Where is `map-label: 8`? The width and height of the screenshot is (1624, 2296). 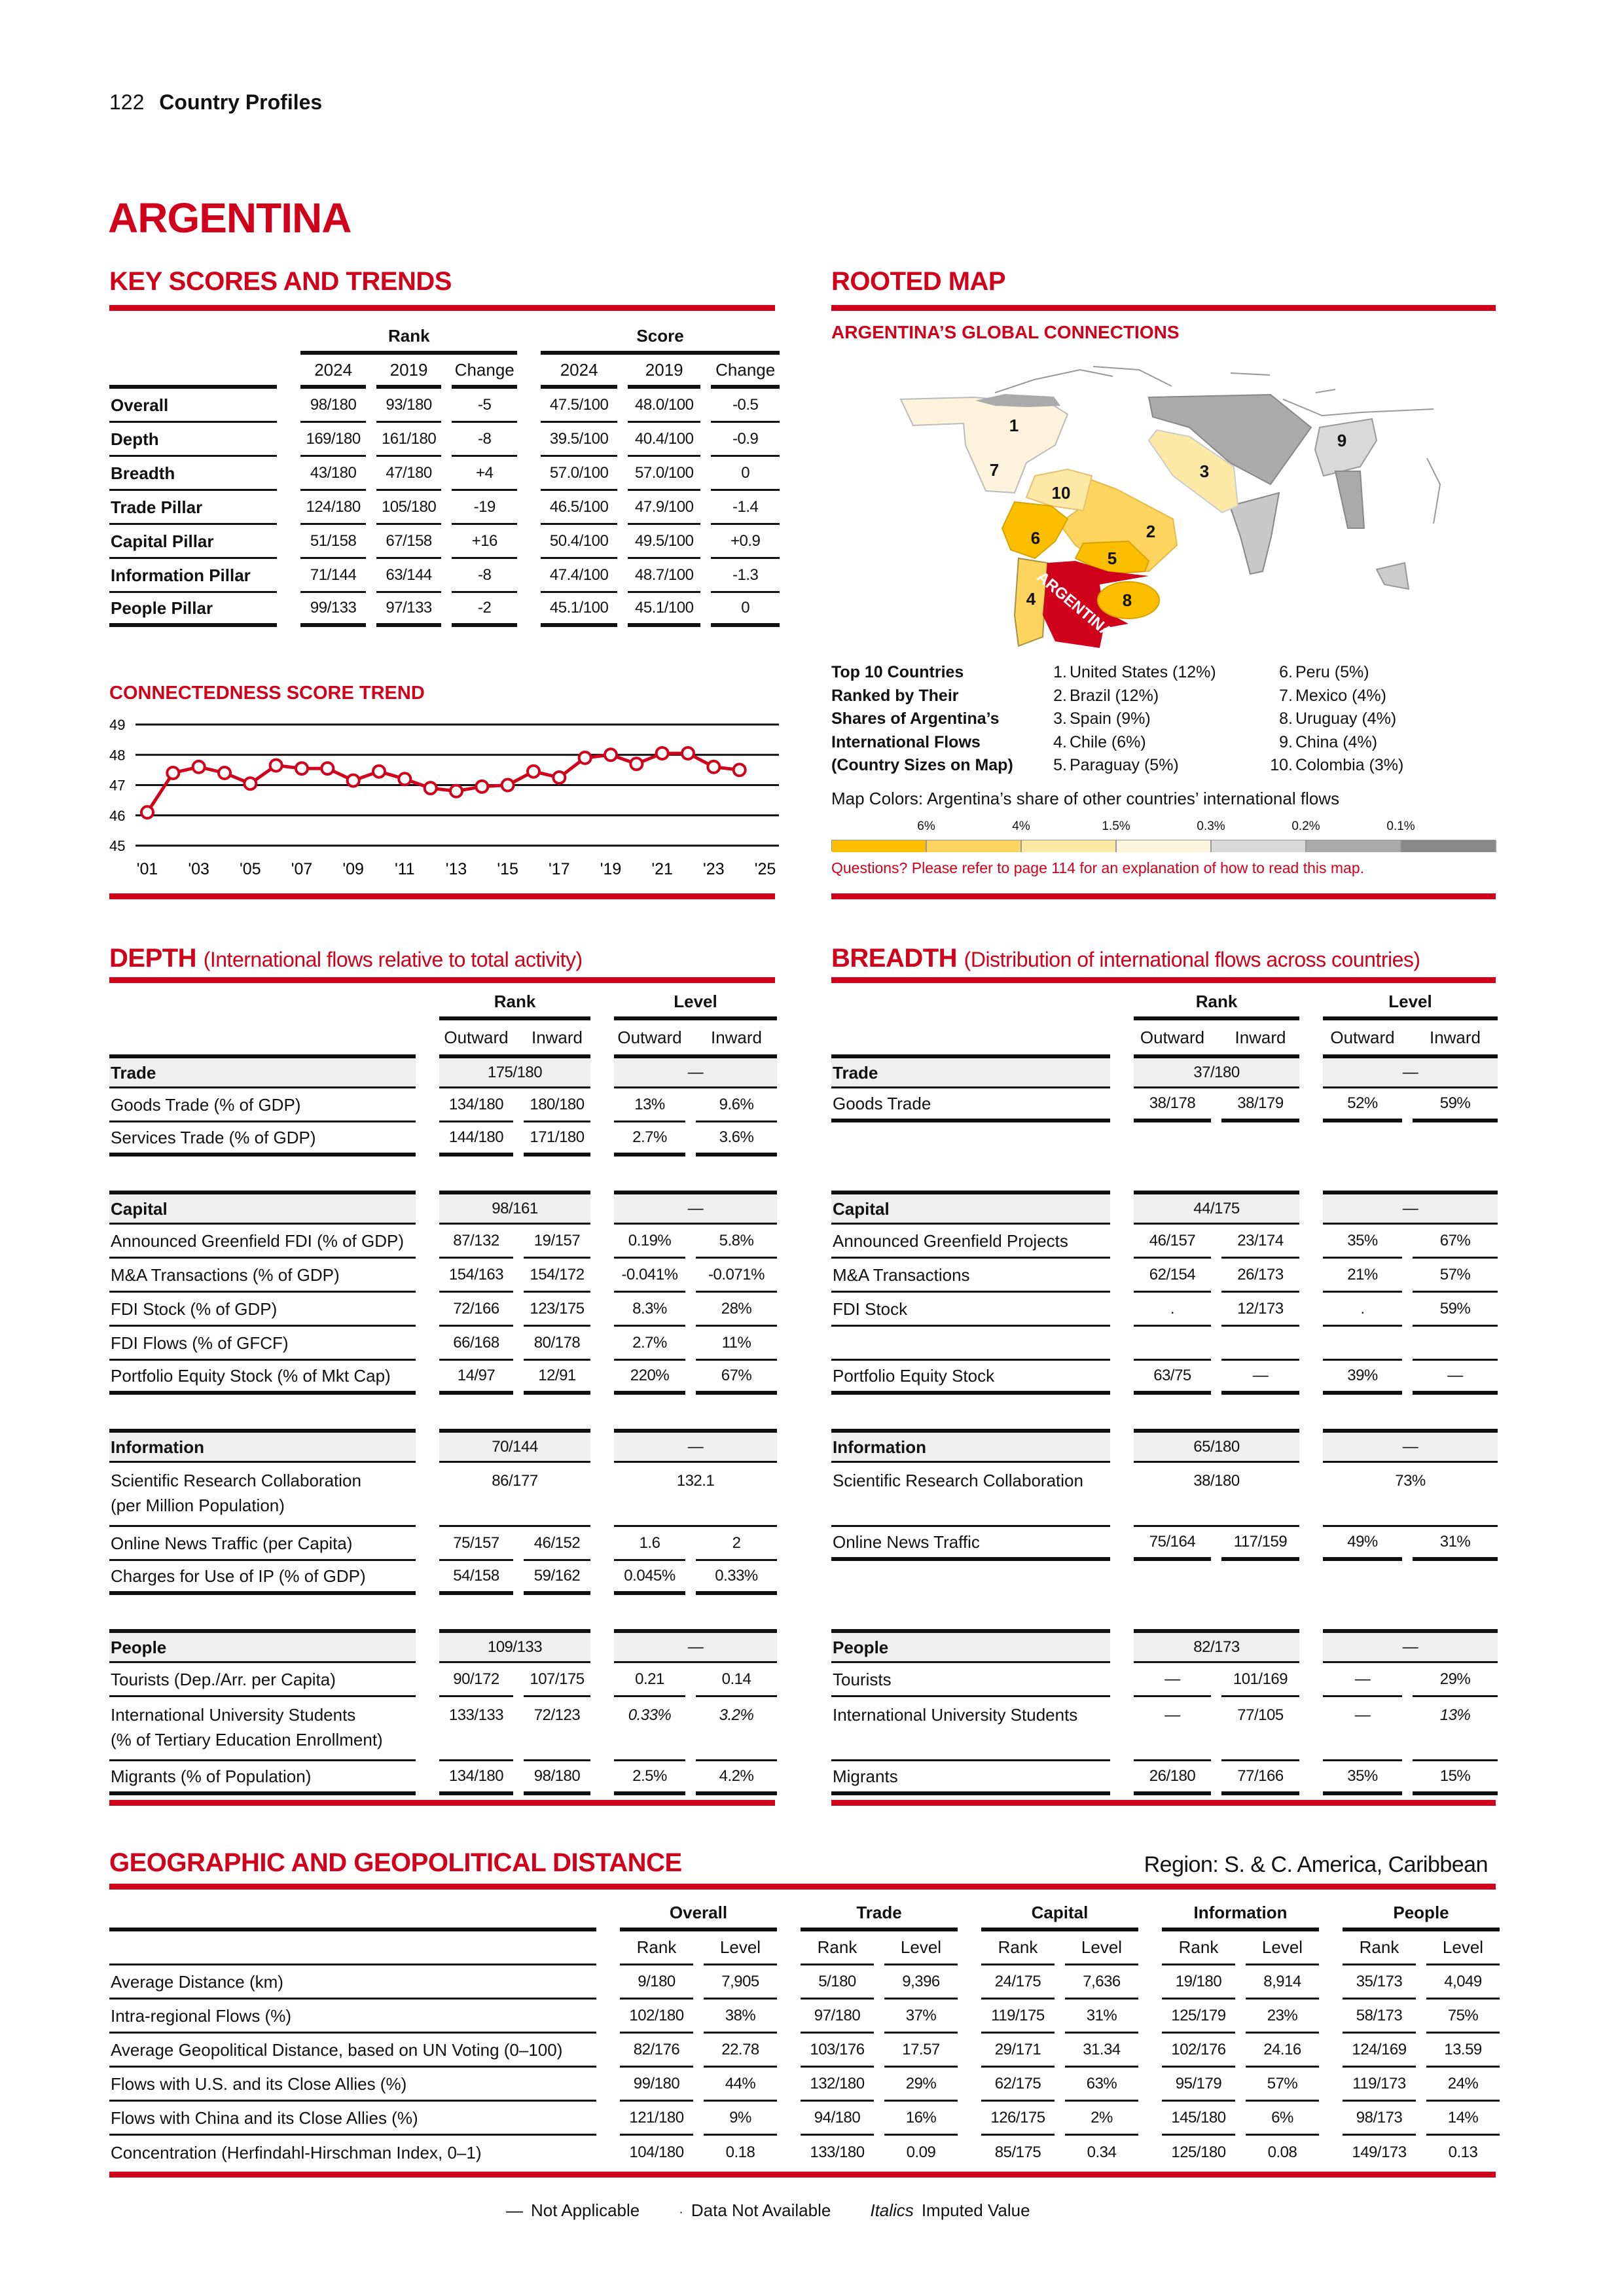 map-label: 8 is located at coordinates (1127, 600).